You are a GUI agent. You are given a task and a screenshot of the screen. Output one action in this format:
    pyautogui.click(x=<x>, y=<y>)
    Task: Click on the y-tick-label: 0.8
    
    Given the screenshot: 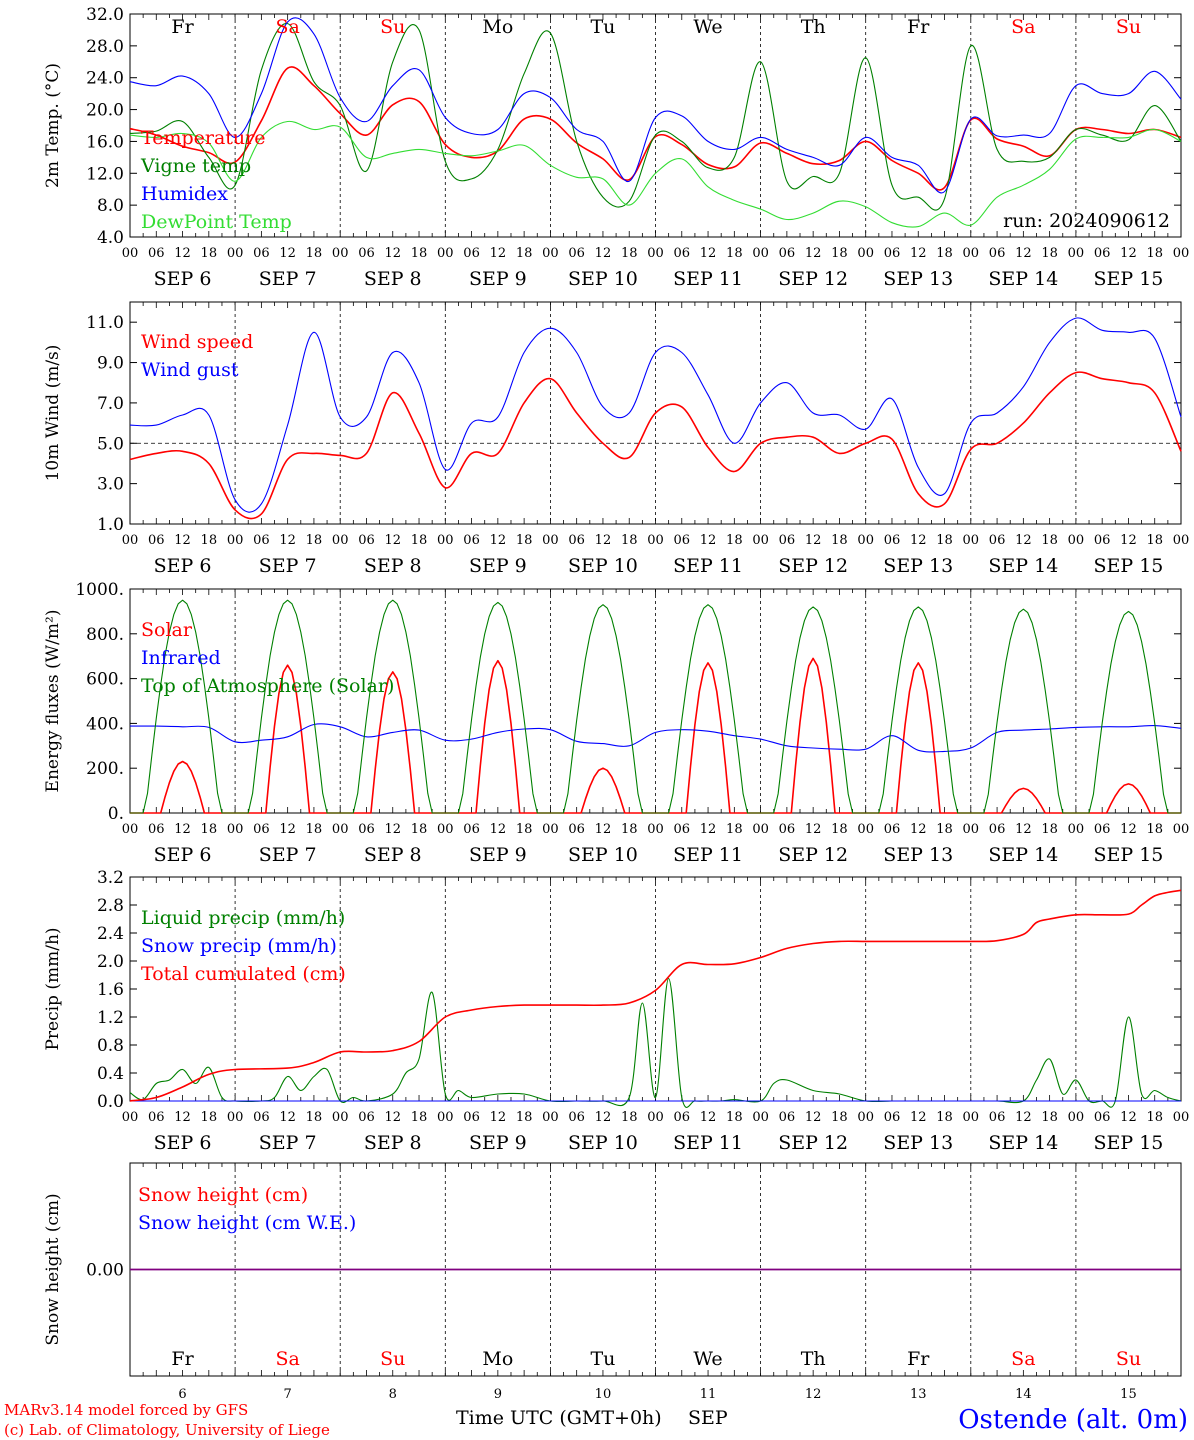 What is the action you would take?
    pyautogui.click(x=110, y=1046)
    